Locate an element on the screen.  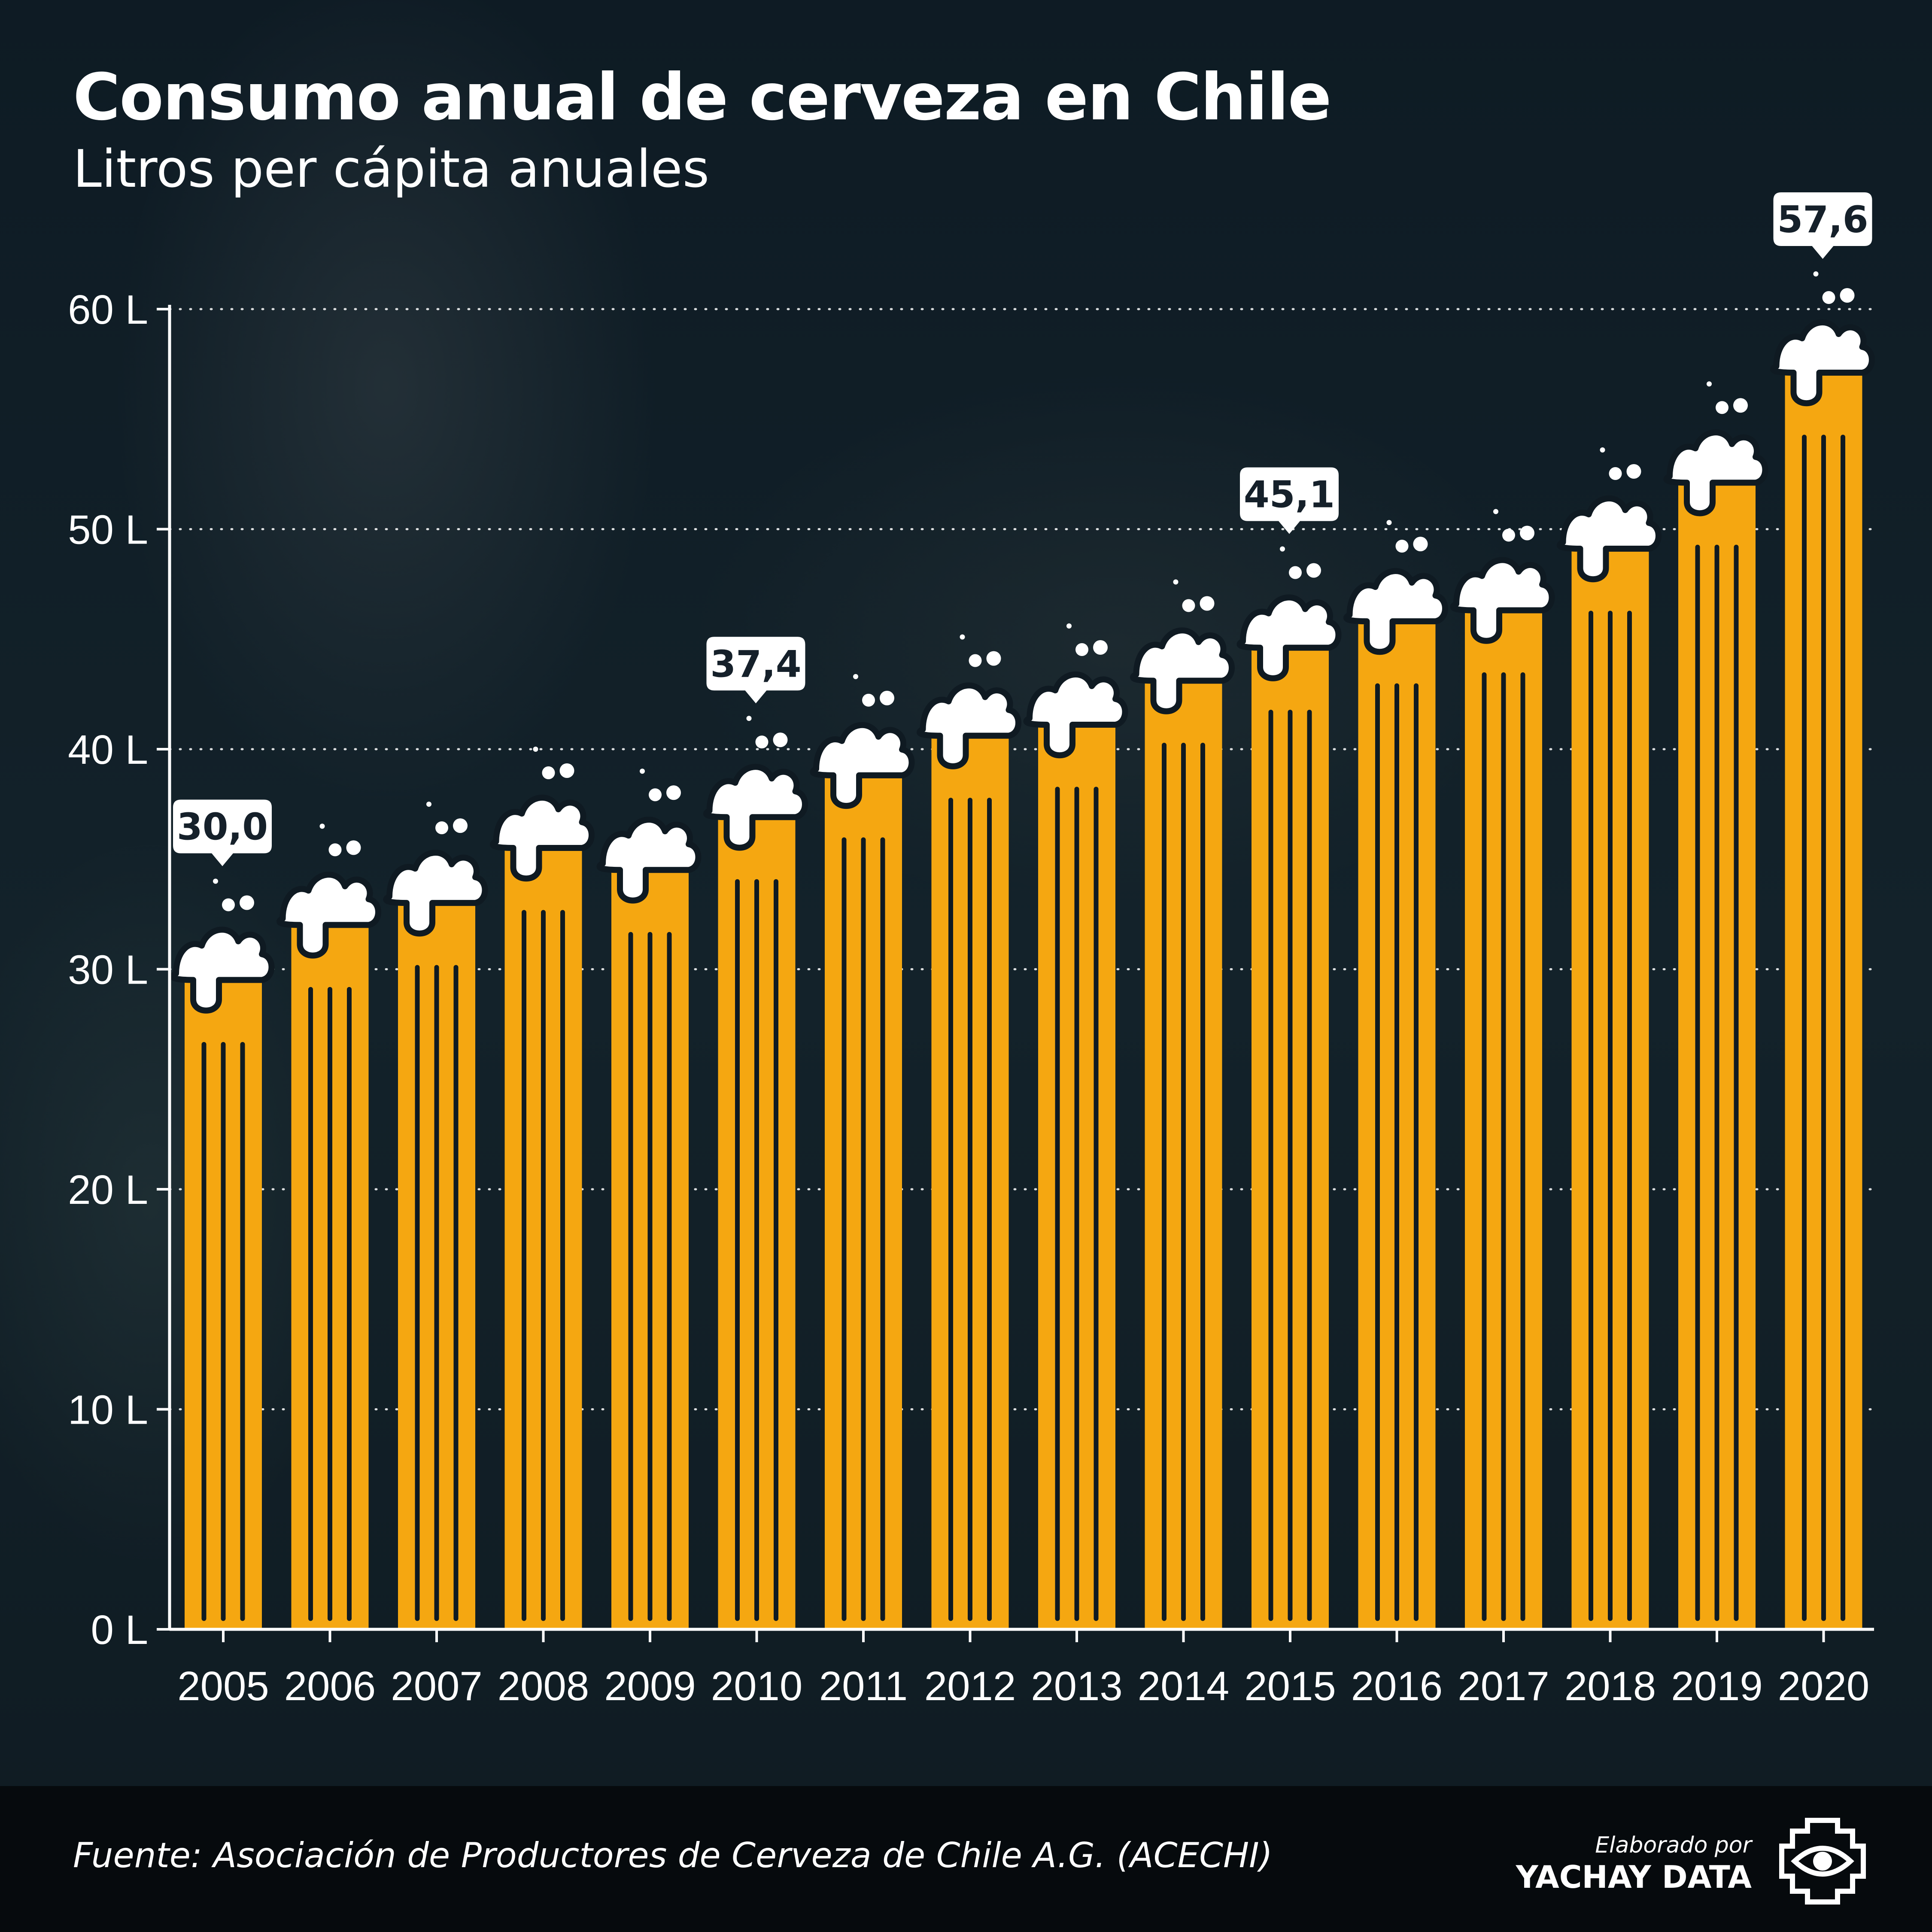
bar-group-2016 is located at coordinates (1396, 1074).